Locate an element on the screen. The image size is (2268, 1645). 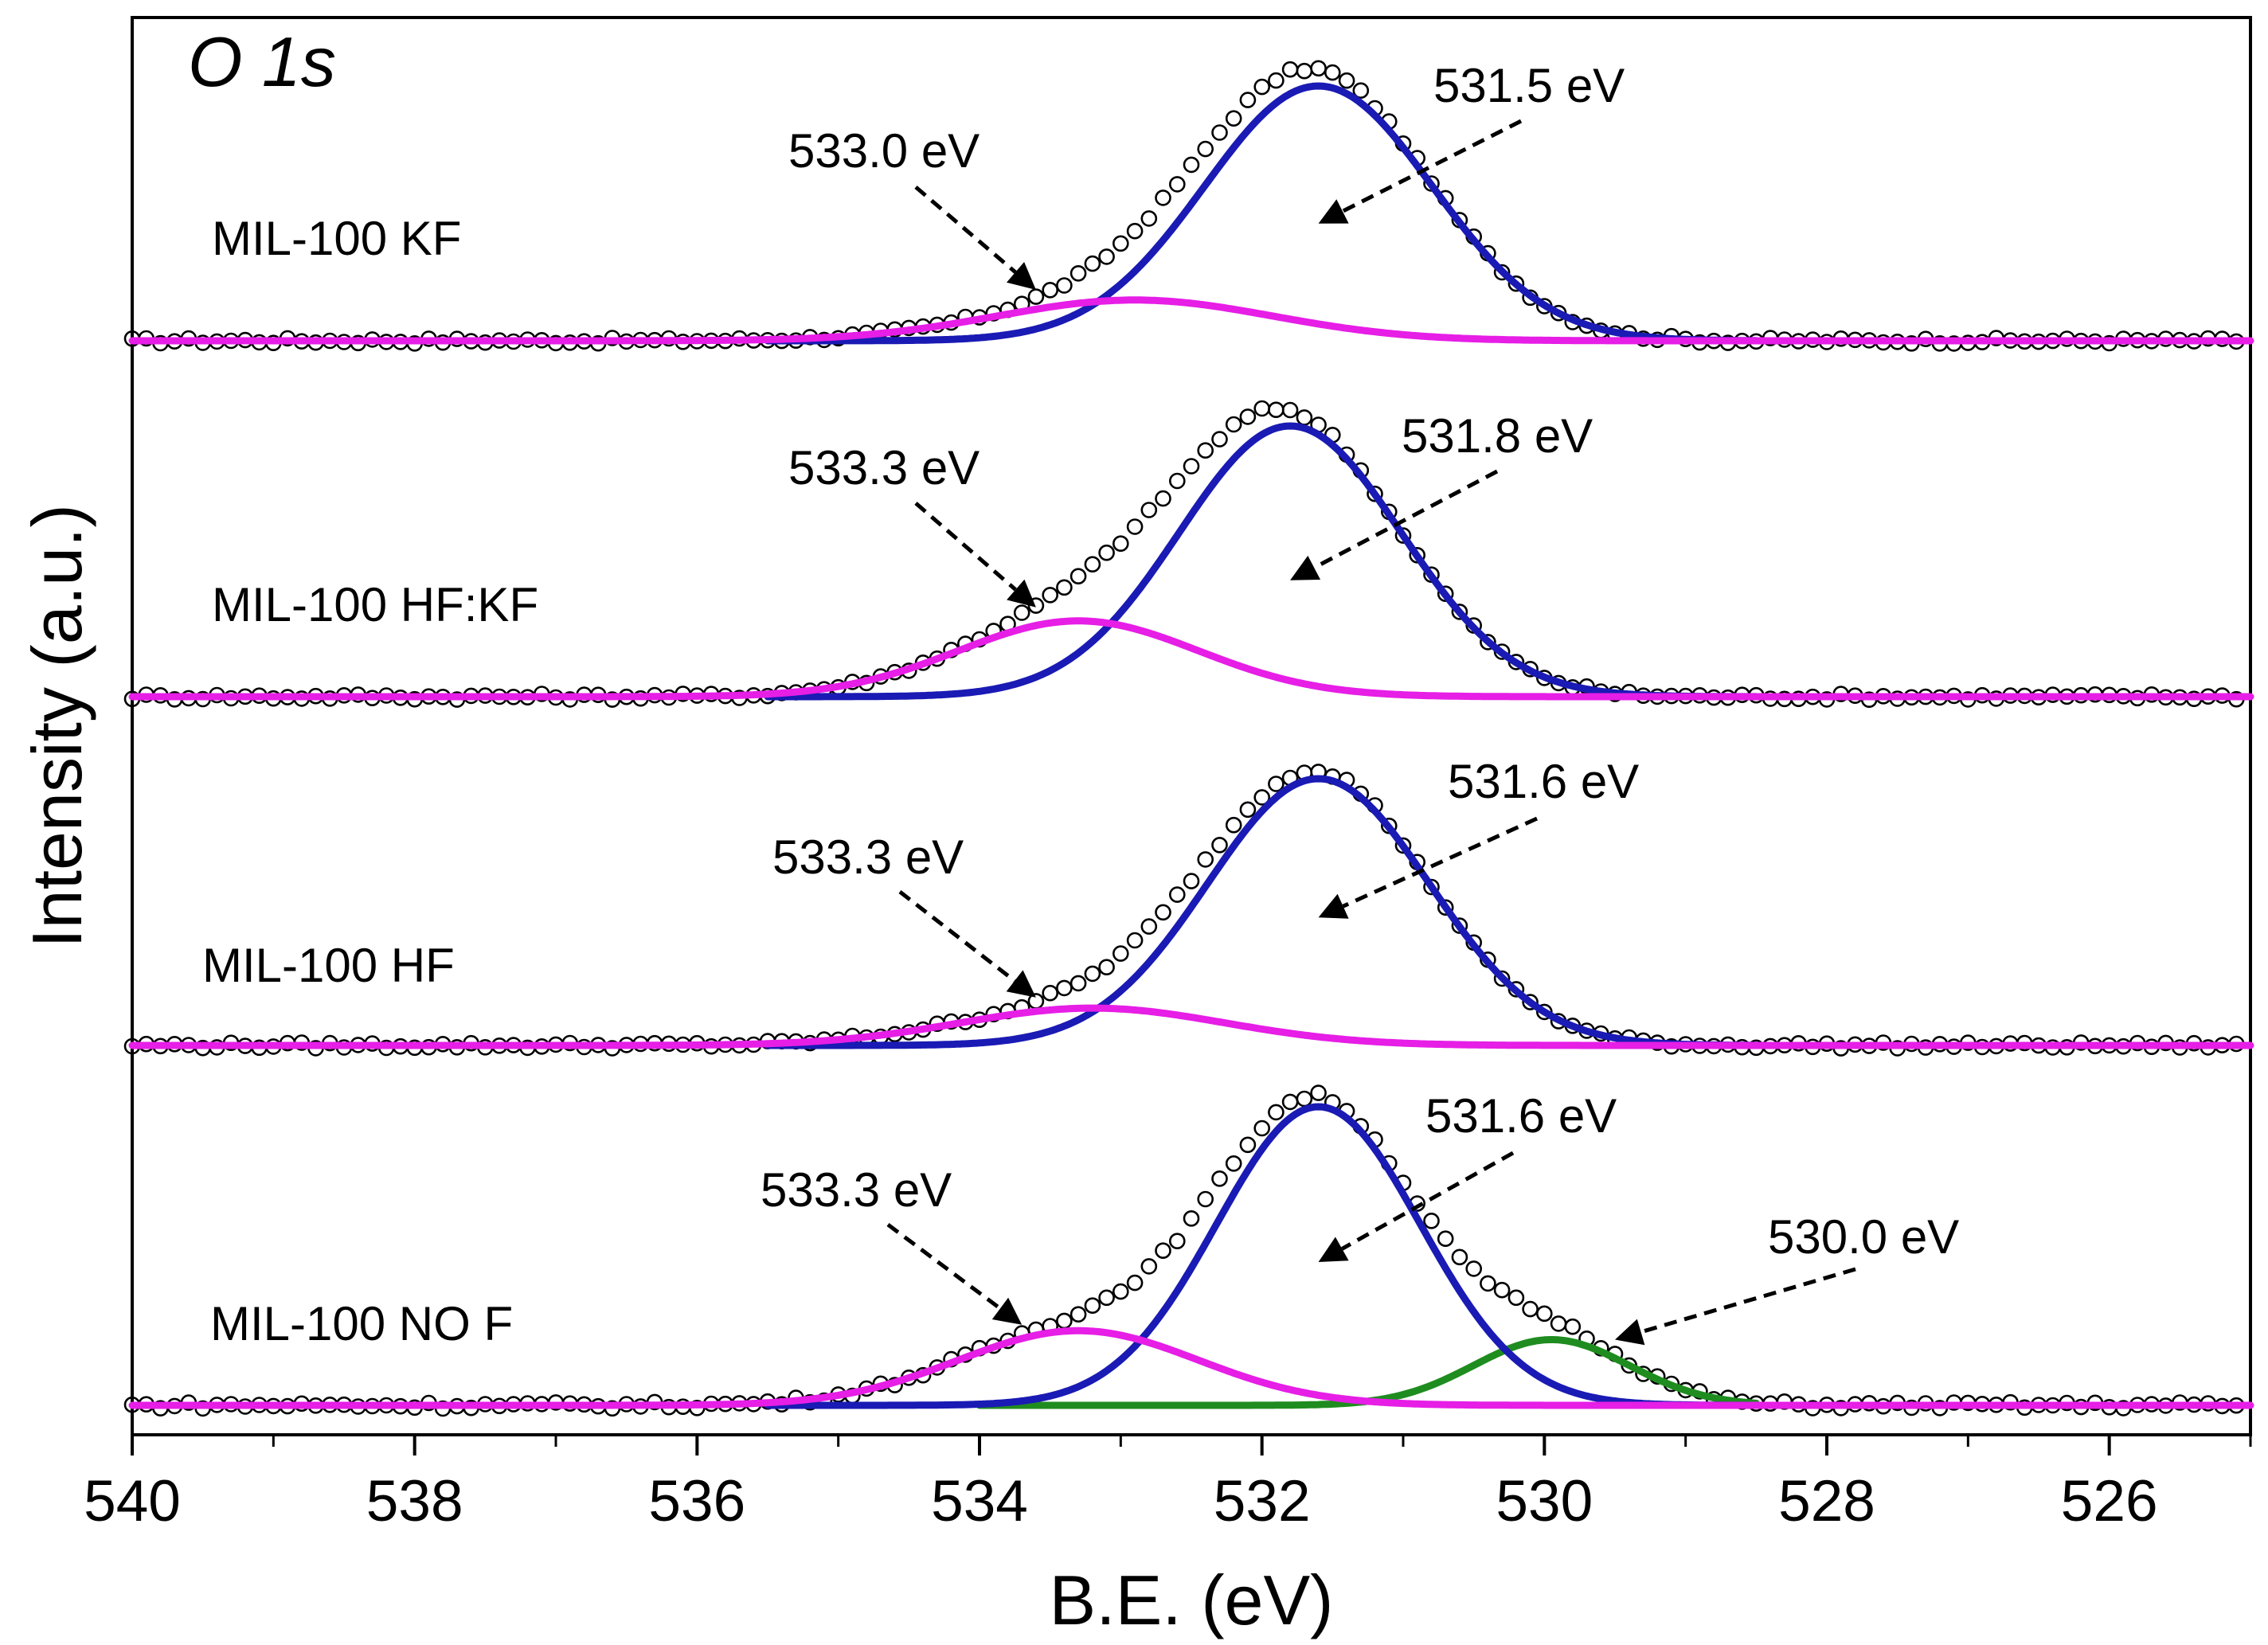
peak-annotation-label: 533.0 eV is located at coordinates (884, 151).